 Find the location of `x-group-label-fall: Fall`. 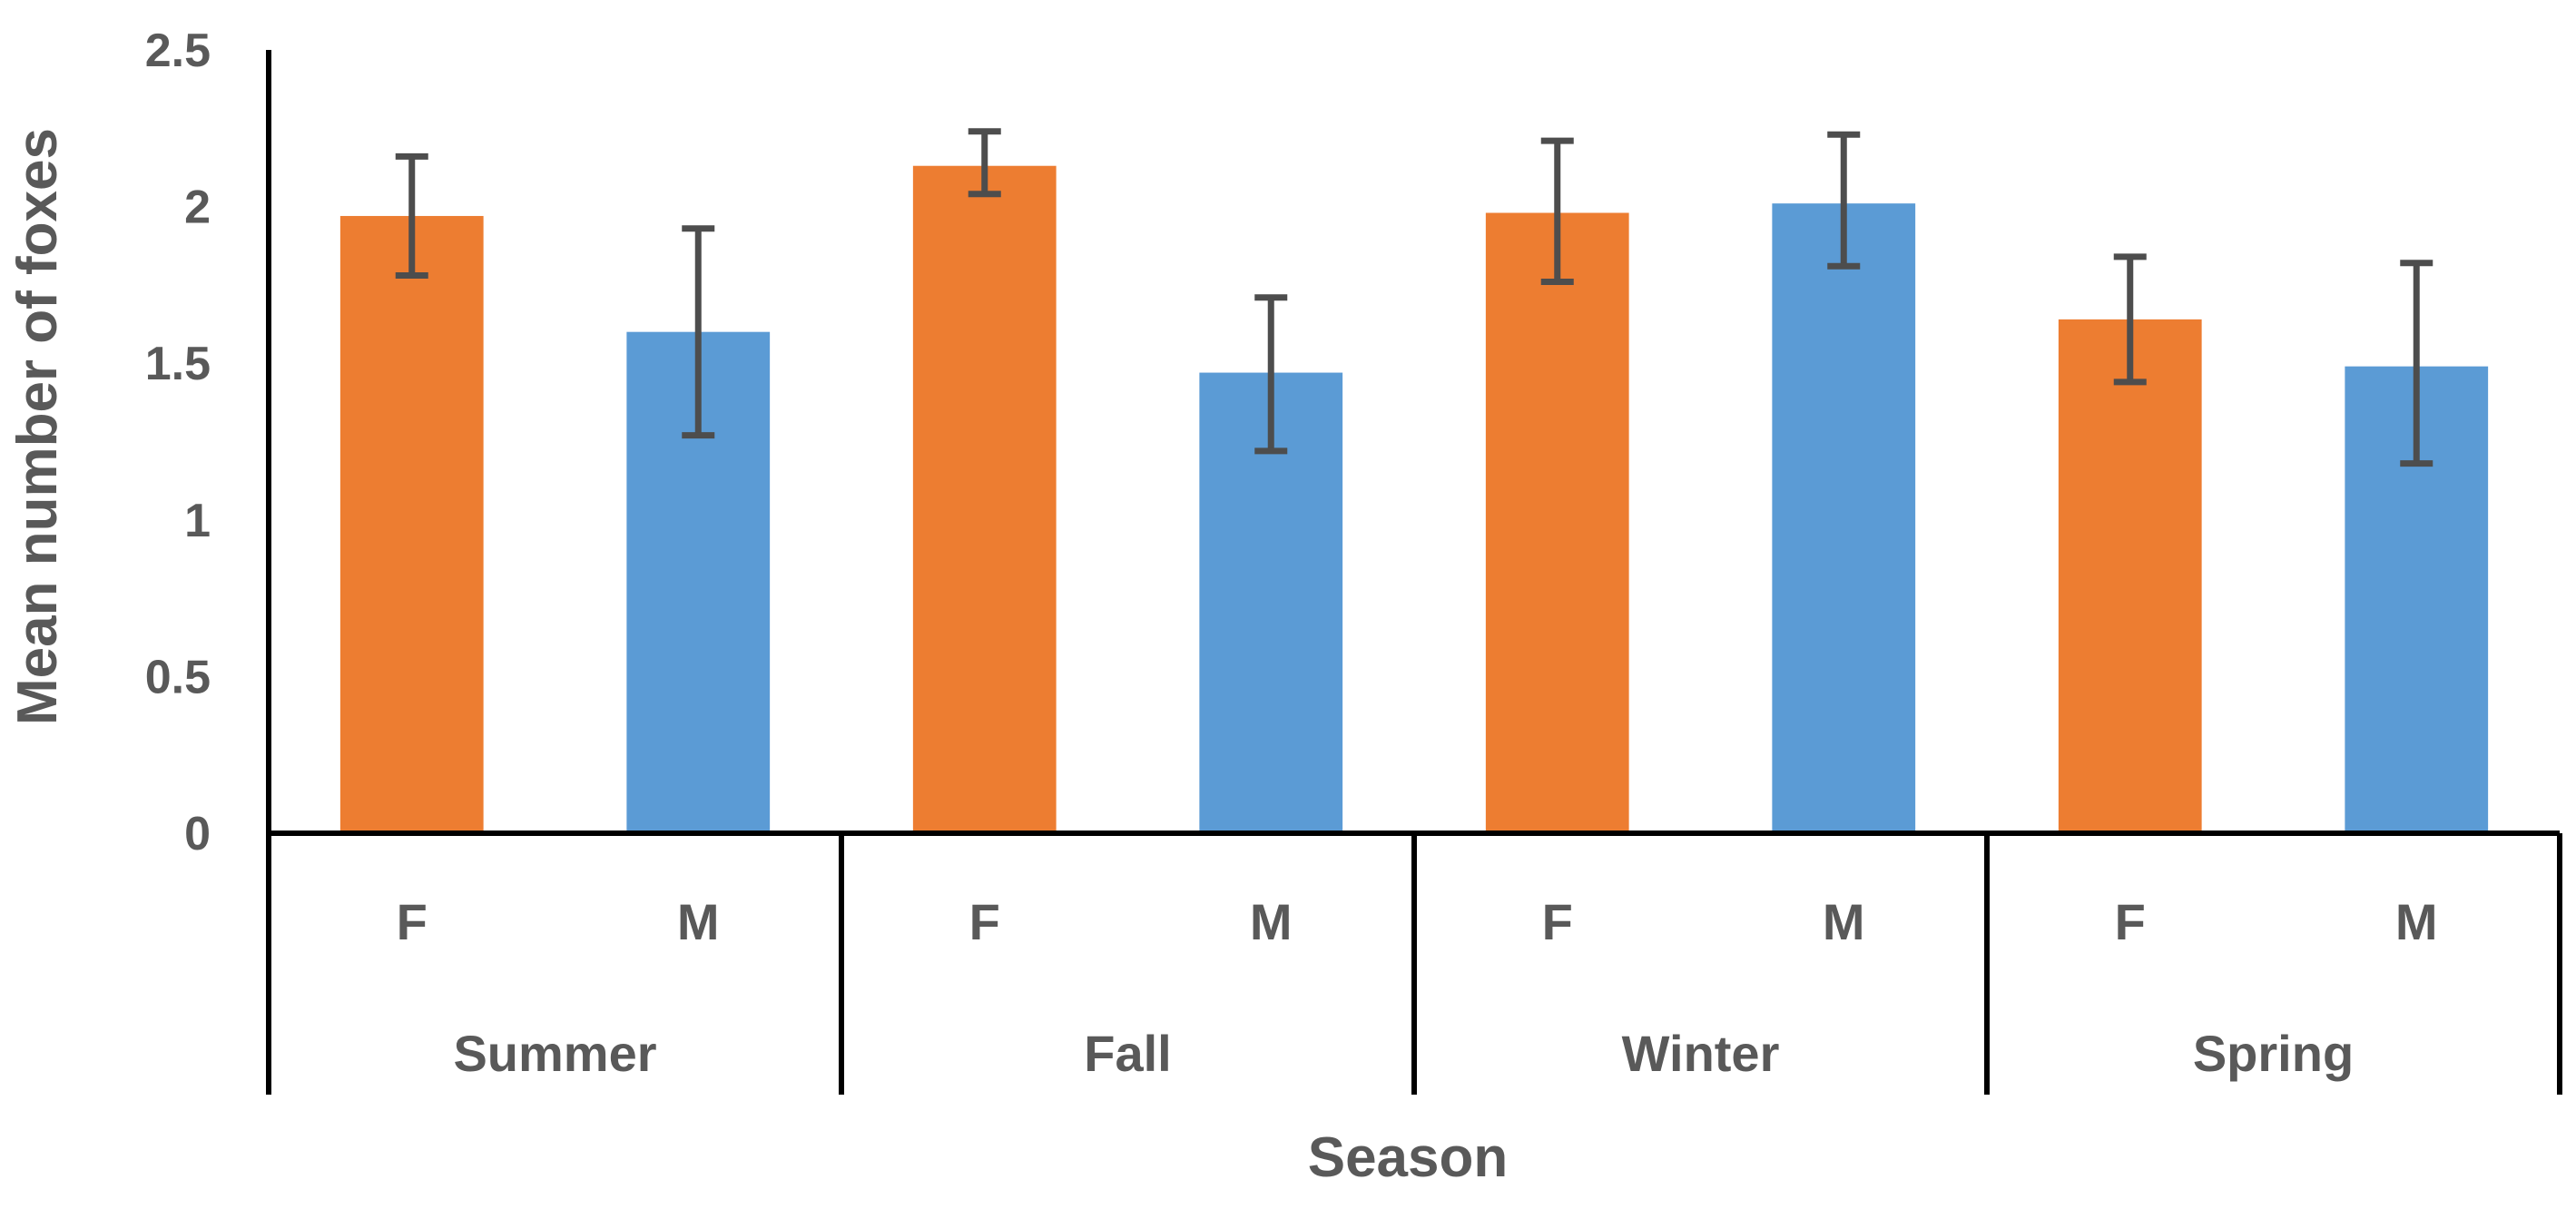

x-group-label-fall: Fall is located at coordinates (1127, 1053).